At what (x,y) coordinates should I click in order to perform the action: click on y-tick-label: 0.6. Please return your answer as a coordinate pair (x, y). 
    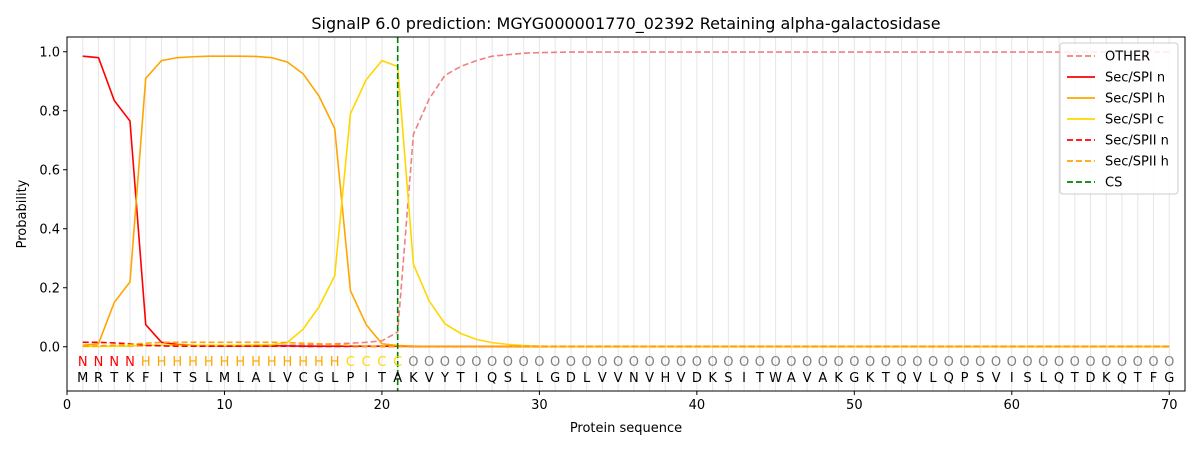
    Looking at the image, I should click on (49, 170).